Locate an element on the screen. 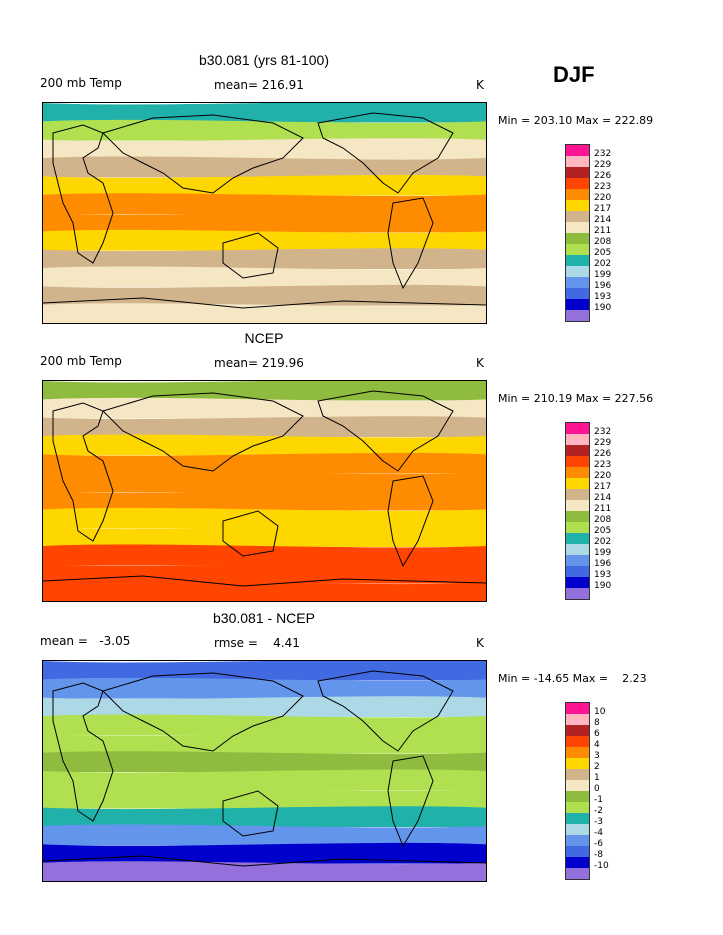  colorbar-label: -2 is located at coordinates (598, 811).